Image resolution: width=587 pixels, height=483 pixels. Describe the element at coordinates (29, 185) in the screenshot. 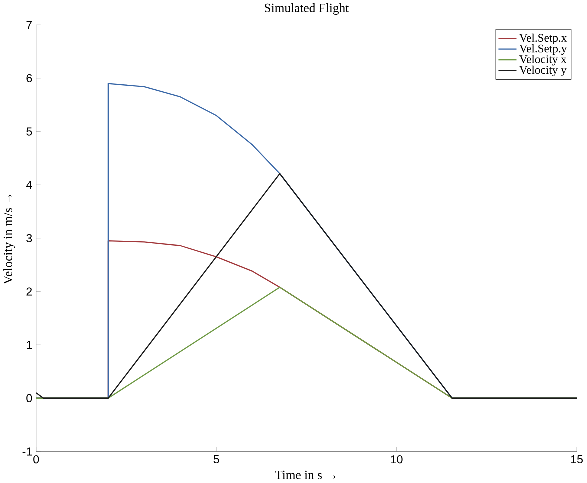

I see `y-tick-label: 4` at that location.